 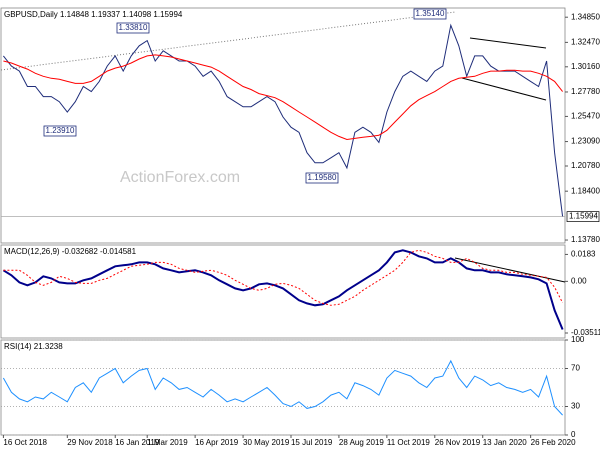 What do you see at coordinates (361, 442) in the screenshot?
I see `x-tick-label: 28 Aug 2019` at bounding box center [361, 442].